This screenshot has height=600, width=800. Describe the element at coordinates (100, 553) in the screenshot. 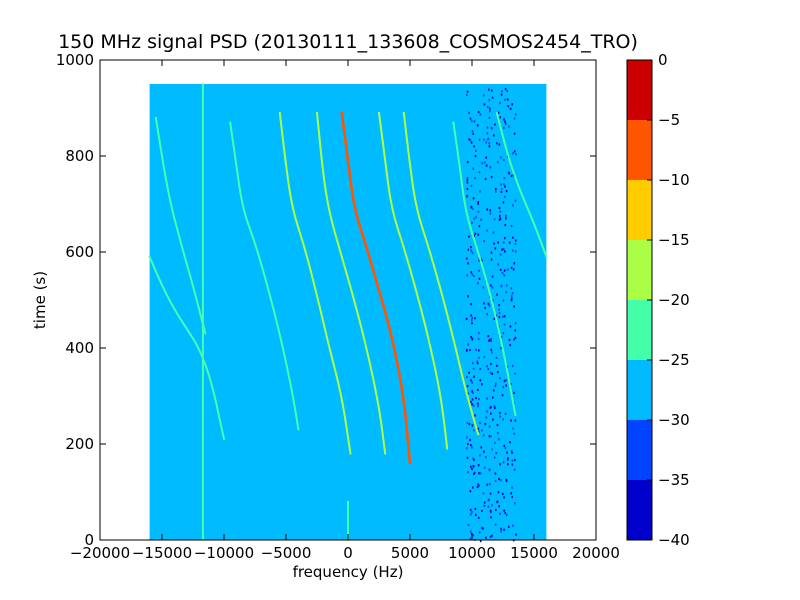

I see `x-tick-label: −20000` at that location.